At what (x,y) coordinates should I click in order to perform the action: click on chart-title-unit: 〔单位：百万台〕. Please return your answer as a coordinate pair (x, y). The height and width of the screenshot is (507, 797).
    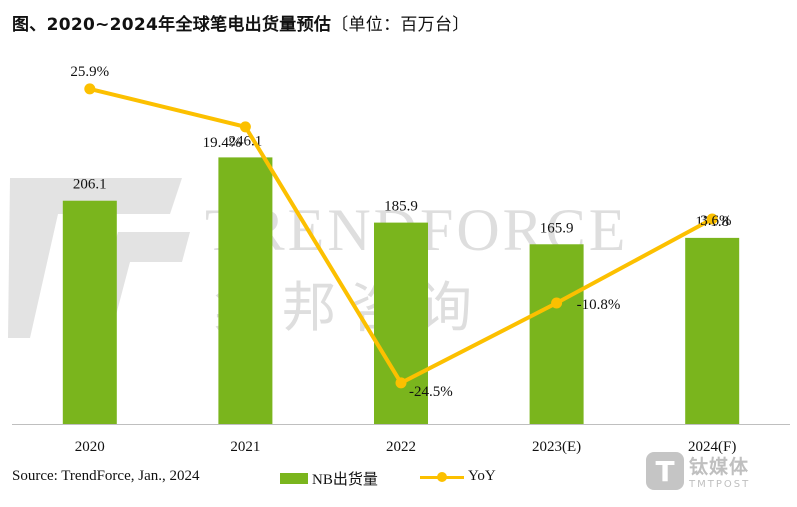
    Looking at the image, I should click on (400, 25).